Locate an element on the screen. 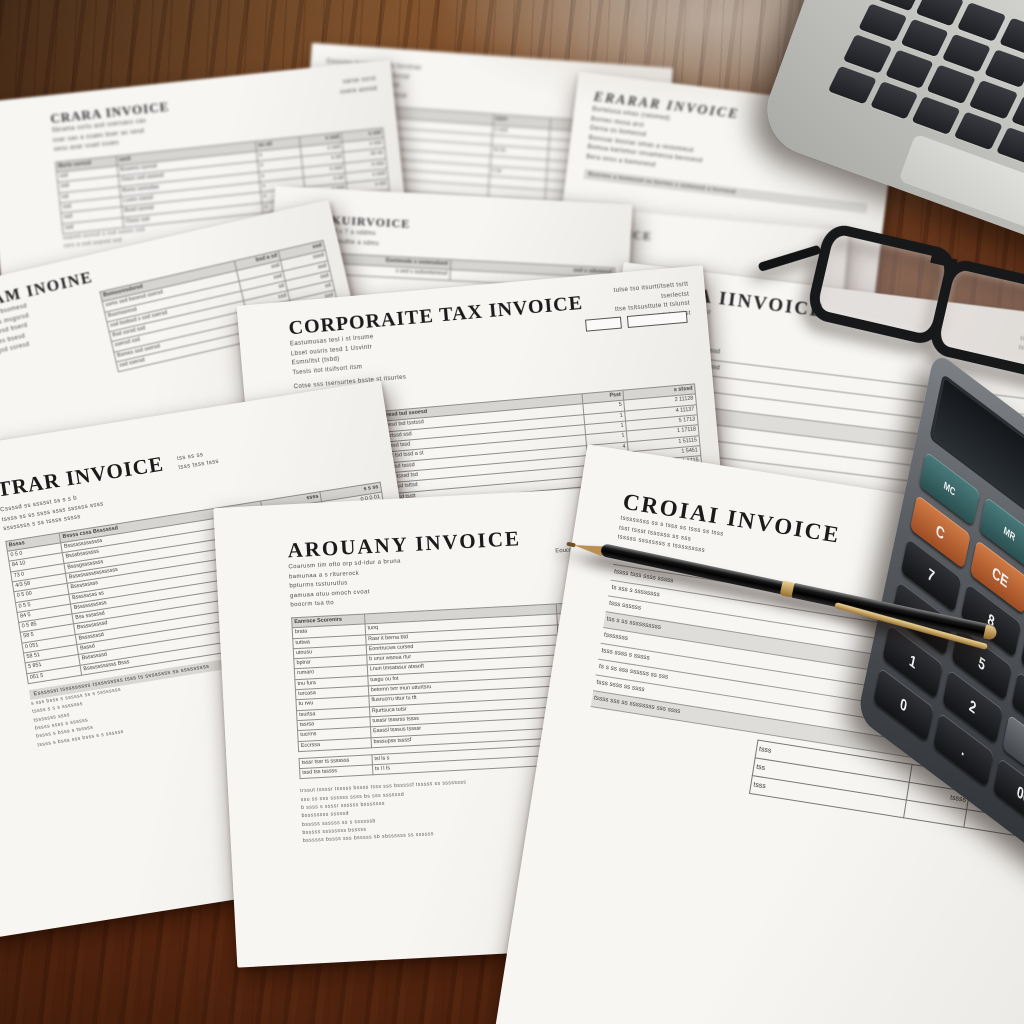 Image resolution: width=1024 pixels, height=1024 pixels. calculator-key-00: 00 is located at coordinates (1008, 795).